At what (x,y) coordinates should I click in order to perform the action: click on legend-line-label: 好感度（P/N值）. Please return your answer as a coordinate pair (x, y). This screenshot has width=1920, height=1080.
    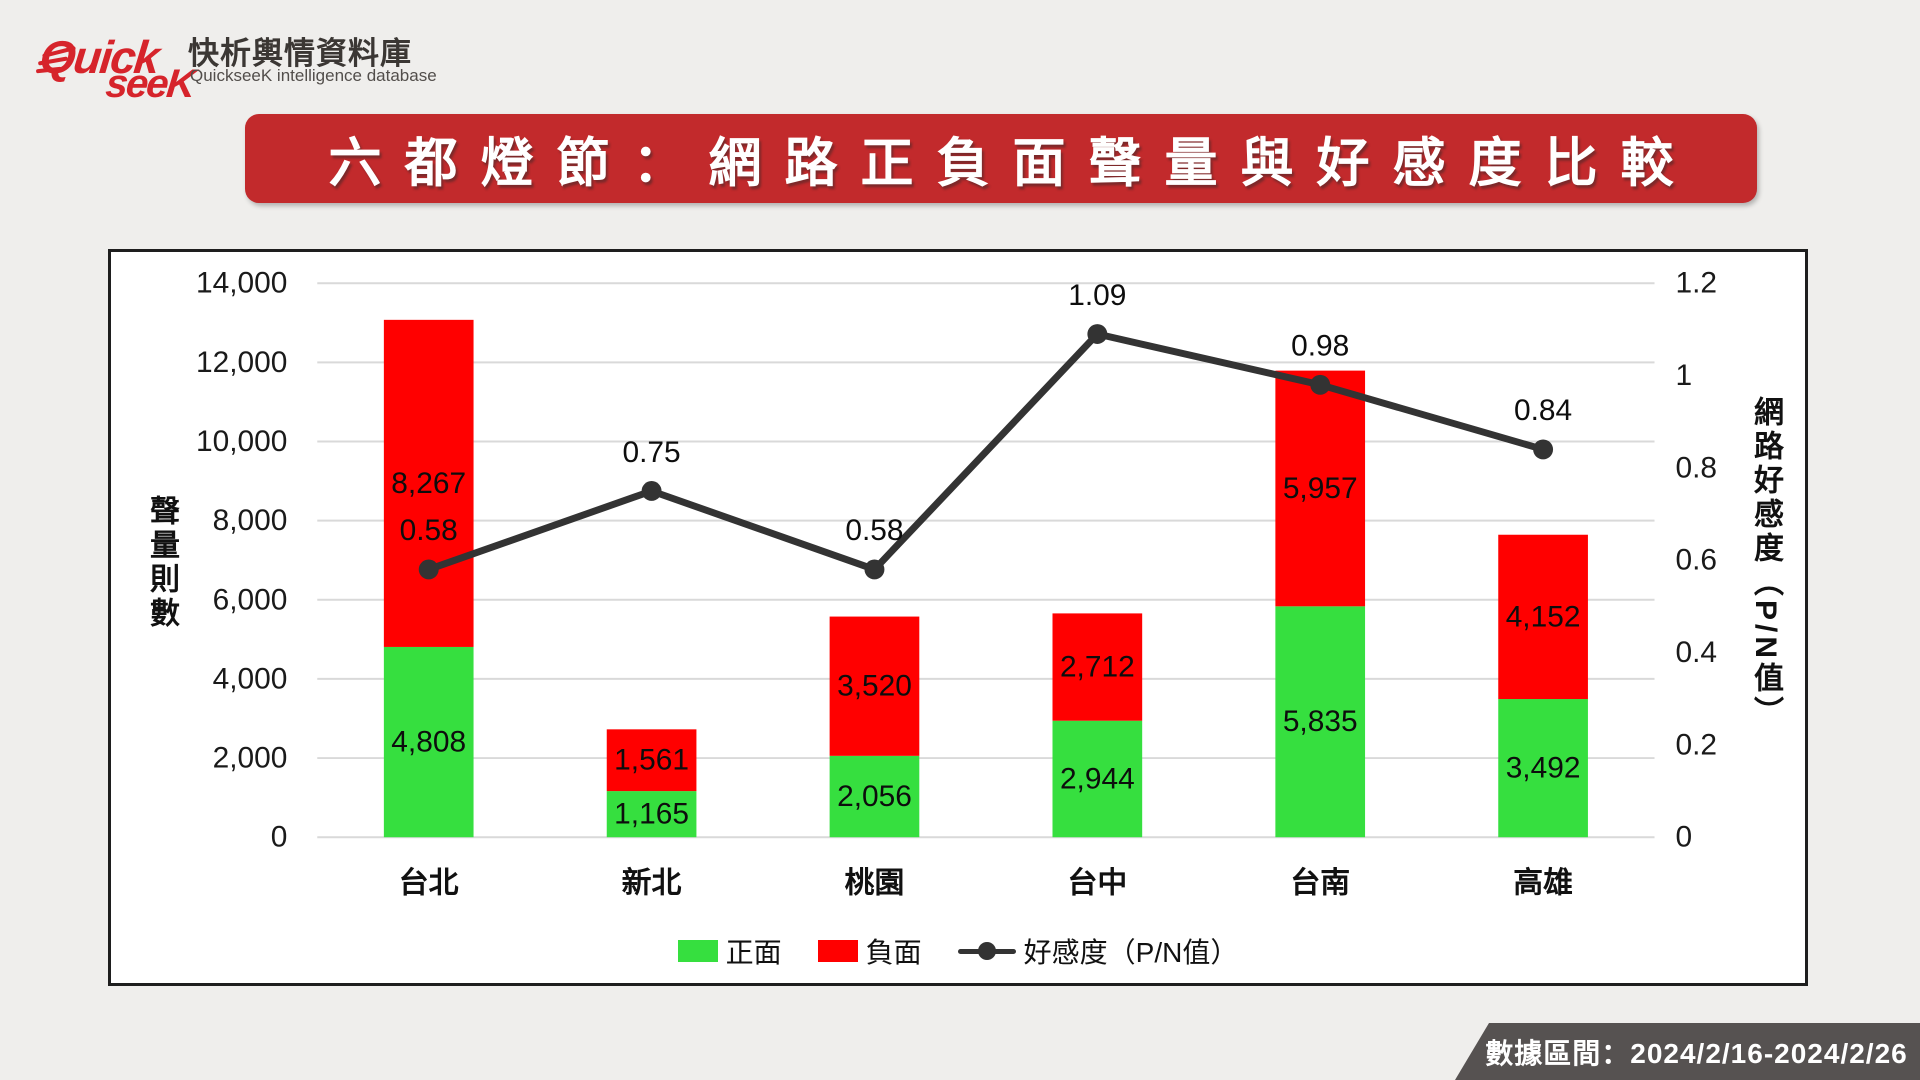
    Looking at the image, I should click on (1131, 952).